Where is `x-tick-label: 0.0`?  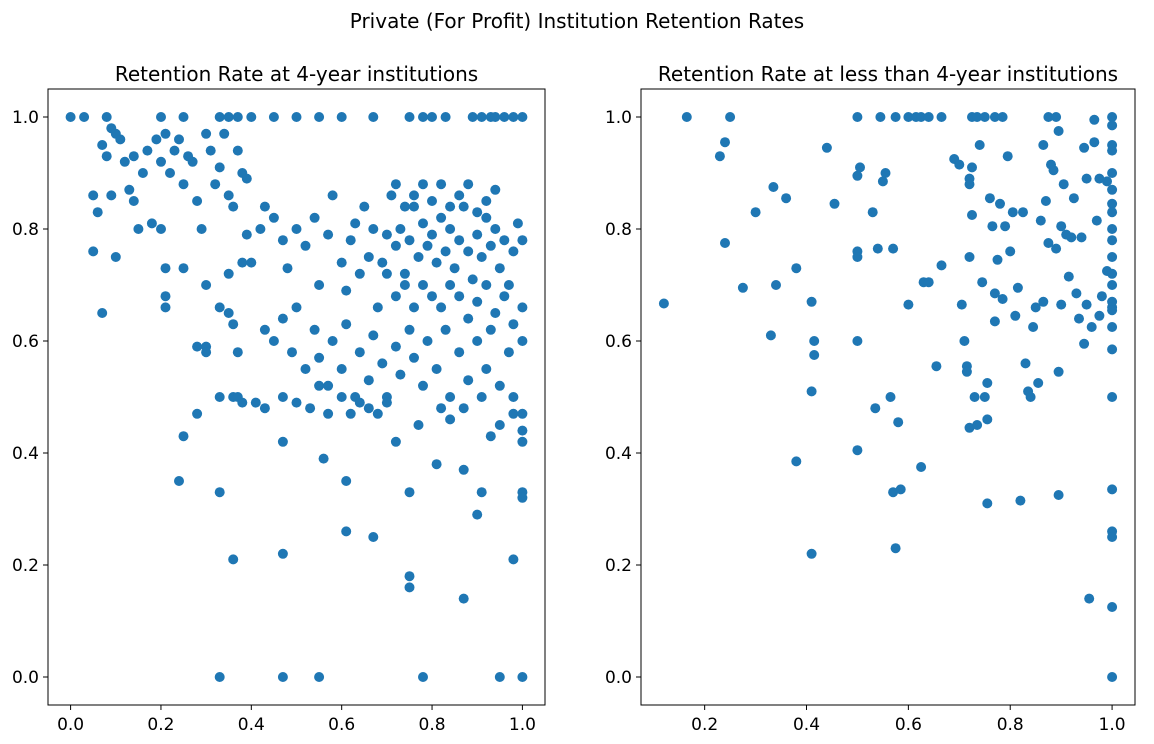
x-tick-label: 0.0 is located at coordinates (70, 725).